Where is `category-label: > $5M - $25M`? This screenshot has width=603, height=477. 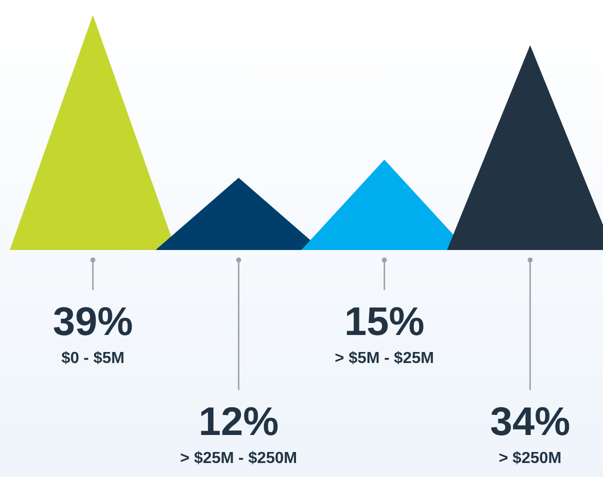
category-label: > $5M - $25M is located at coordinates (384, 358).